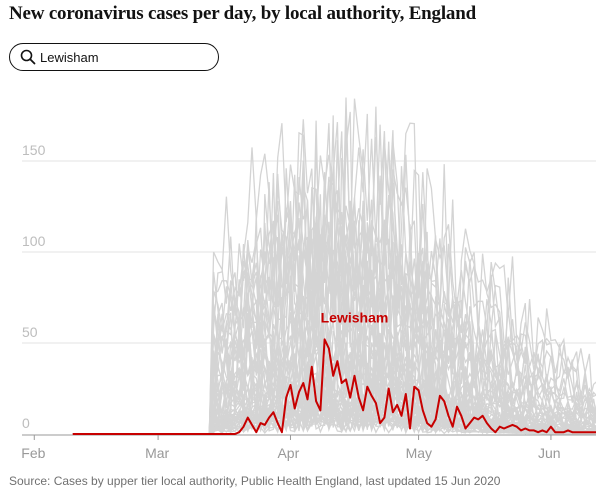  What do you see at coordinates (355, 317) in the screenshot?
I see `highlight-series-label: Lewisham` at bounding box center [355, 317].